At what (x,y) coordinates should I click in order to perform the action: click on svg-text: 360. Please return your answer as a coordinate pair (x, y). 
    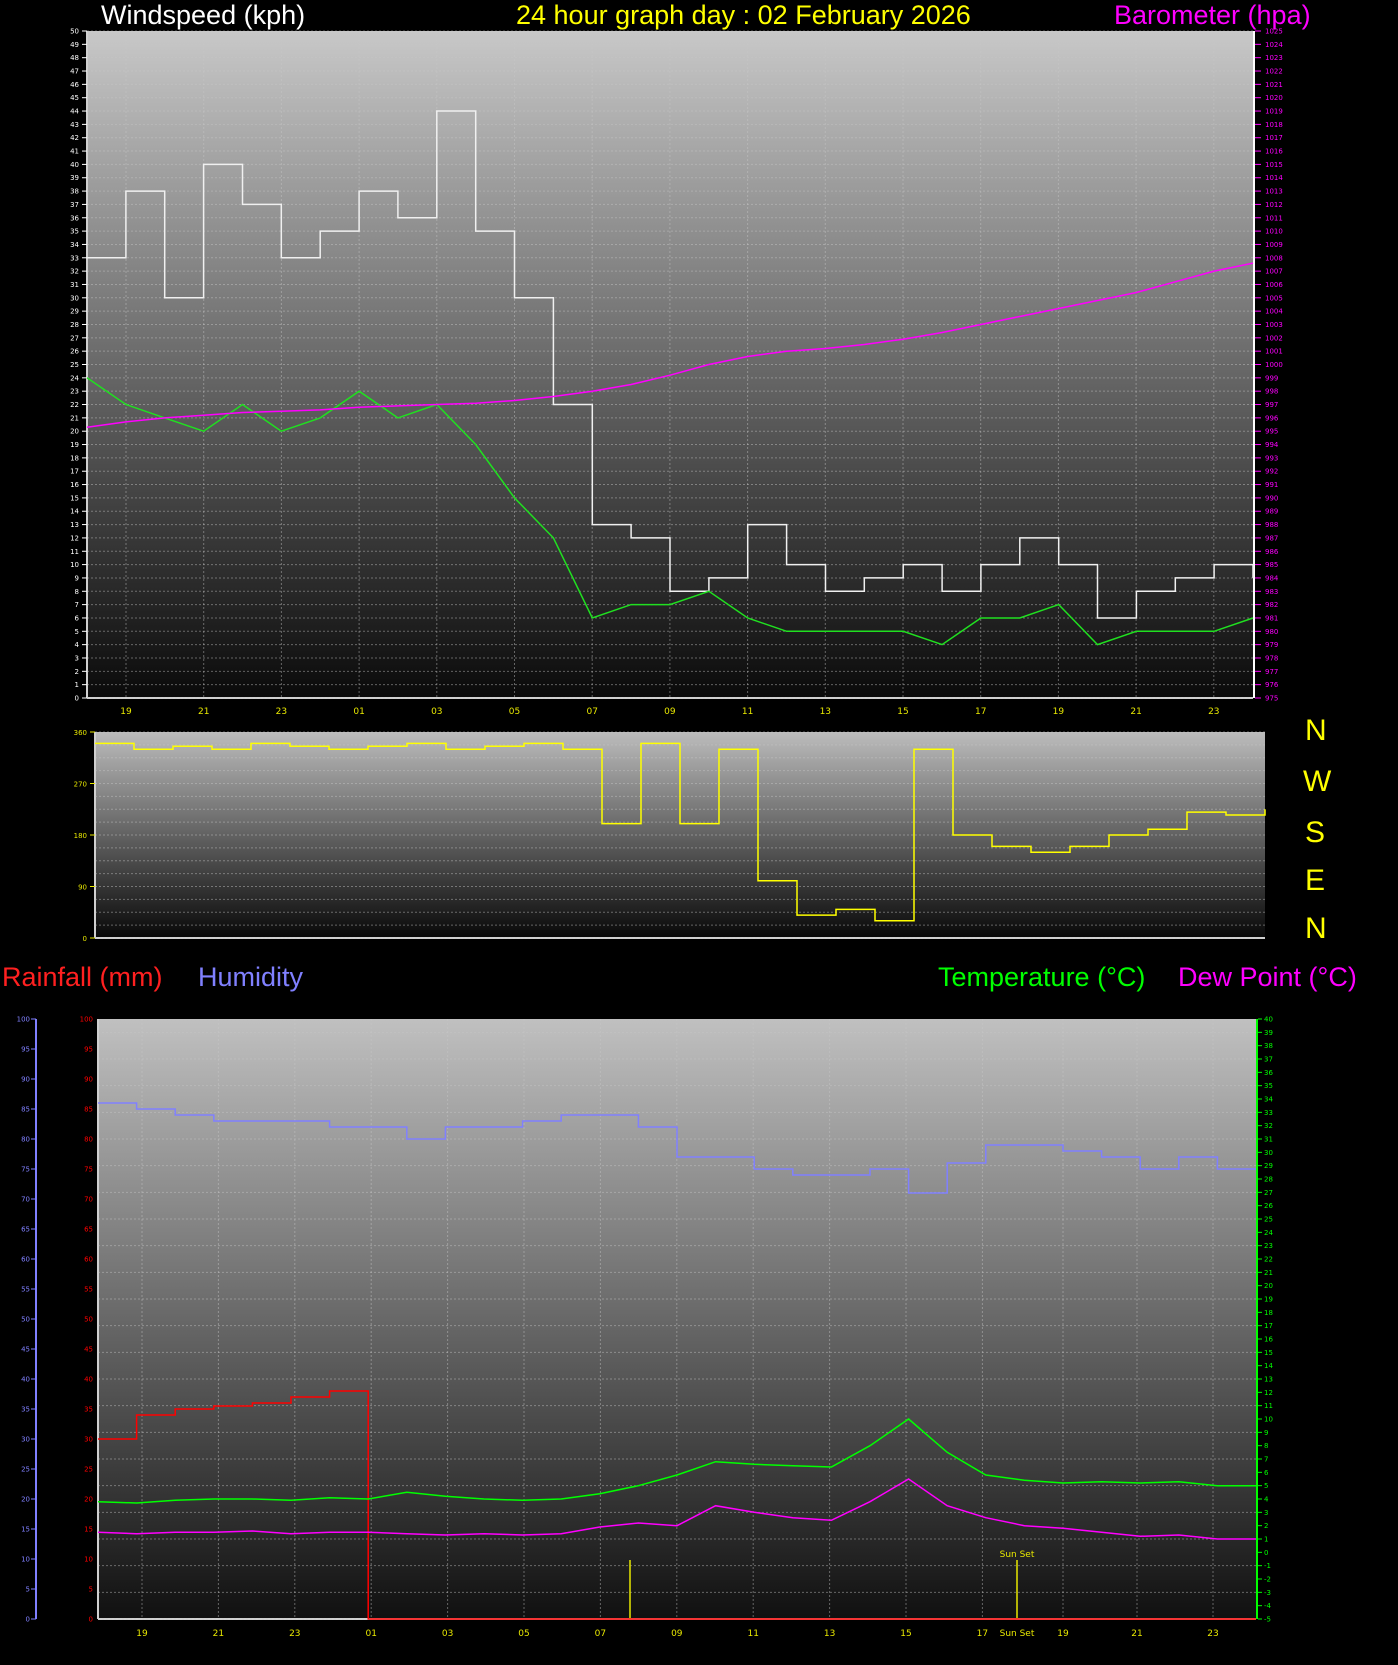
    Looking at the image, I should click on (80, 733).